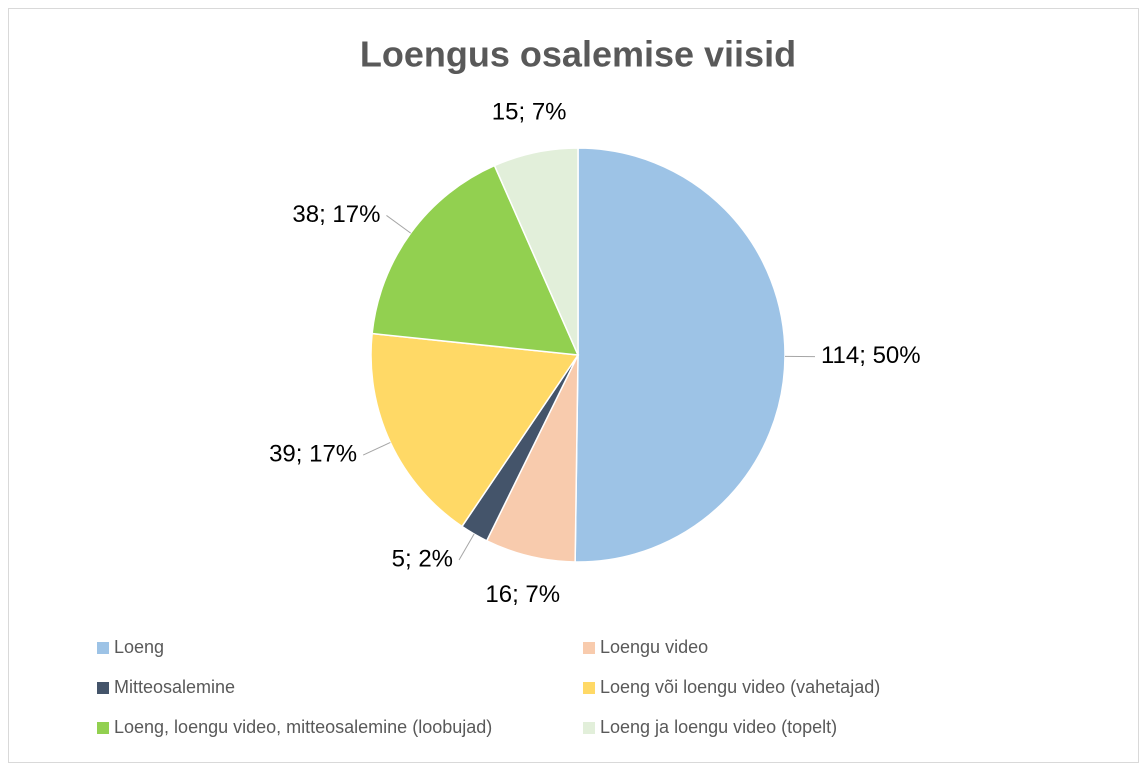 The image size is (1144, 767). Describe the element at coordinates (313, 453) in the screenshot. I see `data-label: 39; 17%` at that location.